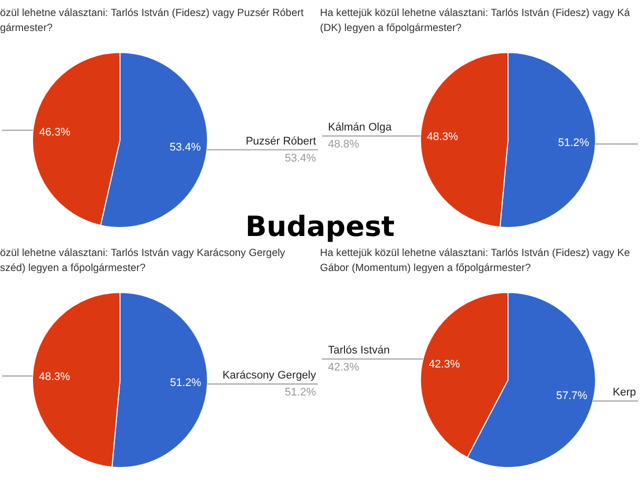 Image resolution: width=640 pixels, height=480 pixels. I want to click on data-label: 46.3%, so click(55, 132).